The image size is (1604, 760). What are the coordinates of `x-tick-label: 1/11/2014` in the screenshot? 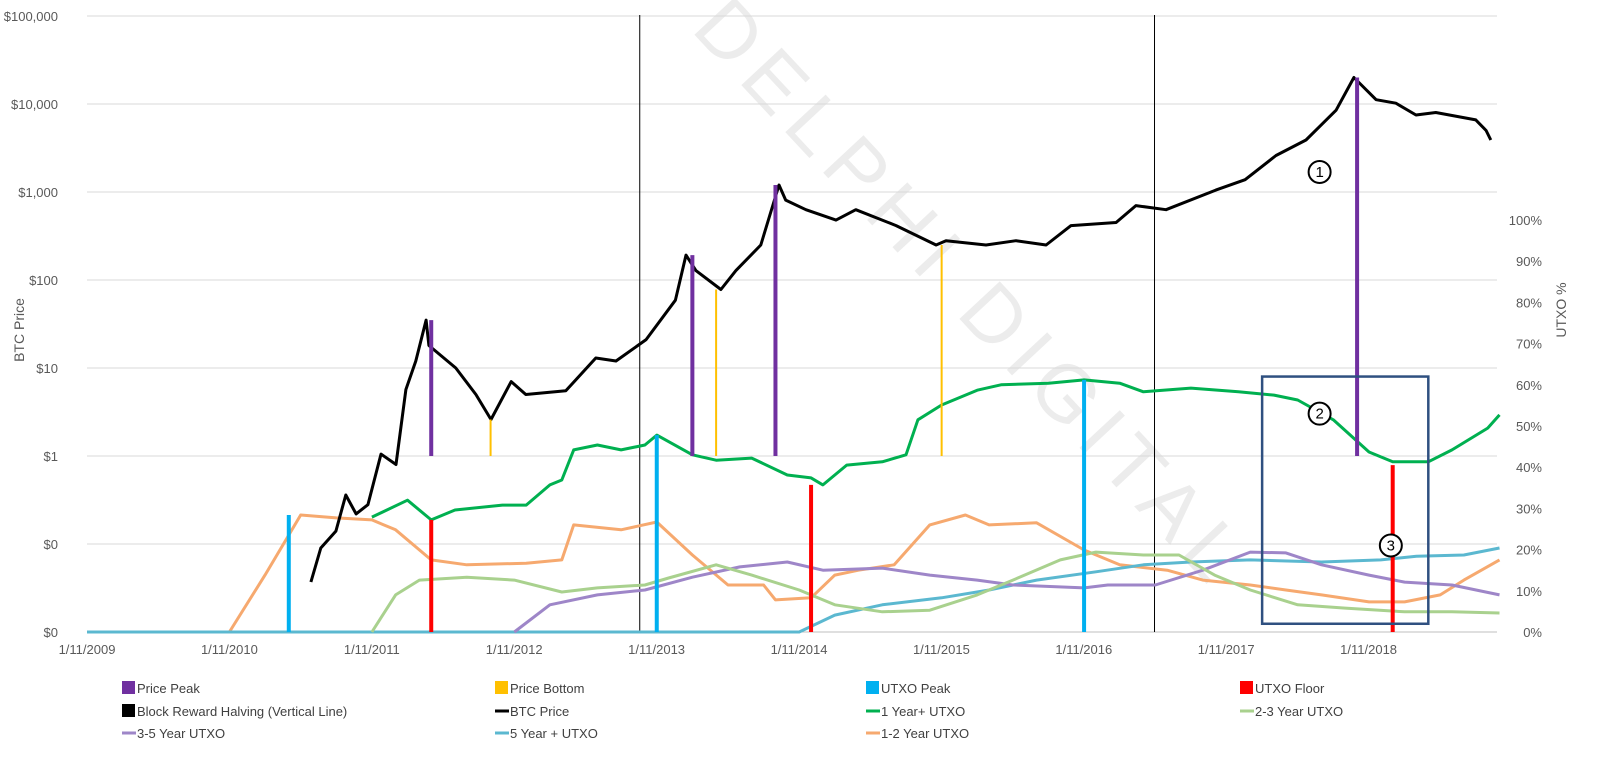 It's located at (799, 649).